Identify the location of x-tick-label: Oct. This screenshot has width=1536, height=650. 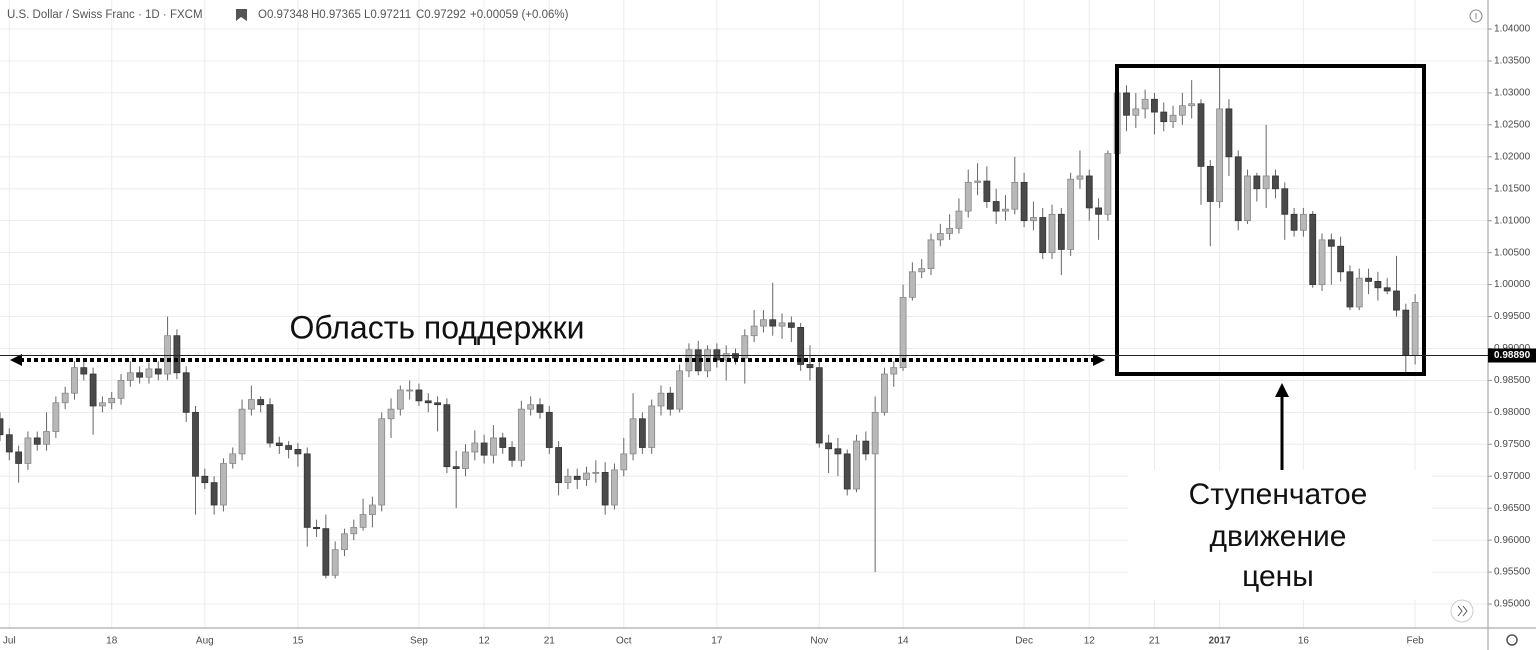
(624, 641).